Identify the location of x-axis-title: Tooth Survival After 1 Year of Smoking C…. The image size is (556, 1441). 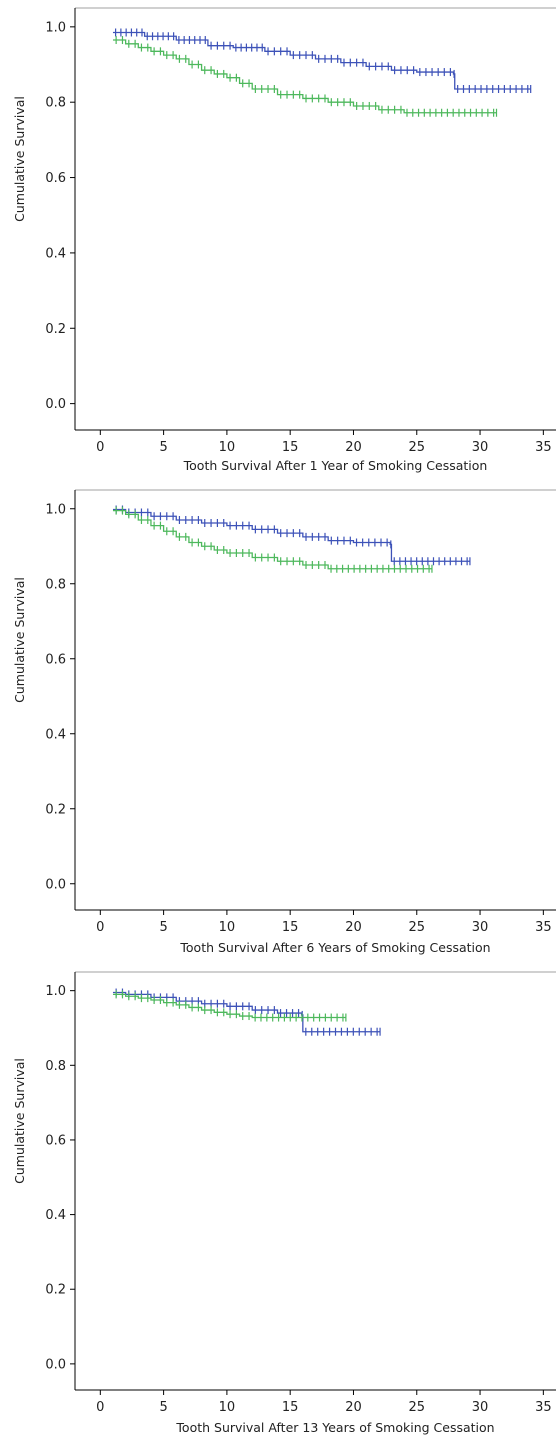
(335, 465).